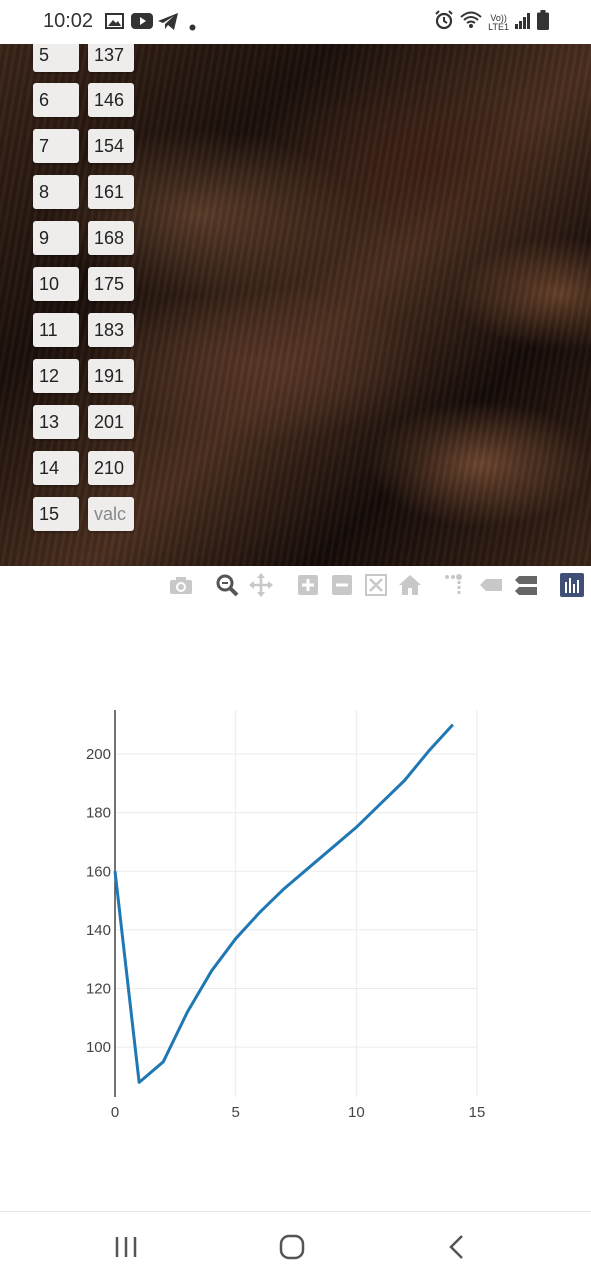 Image resolution: width=591 pixels, height=1281 pixels. What do you see at coordinates (444, 22) in the screenshot?
I see `alarm-icon` at bounding box center [444, 22].